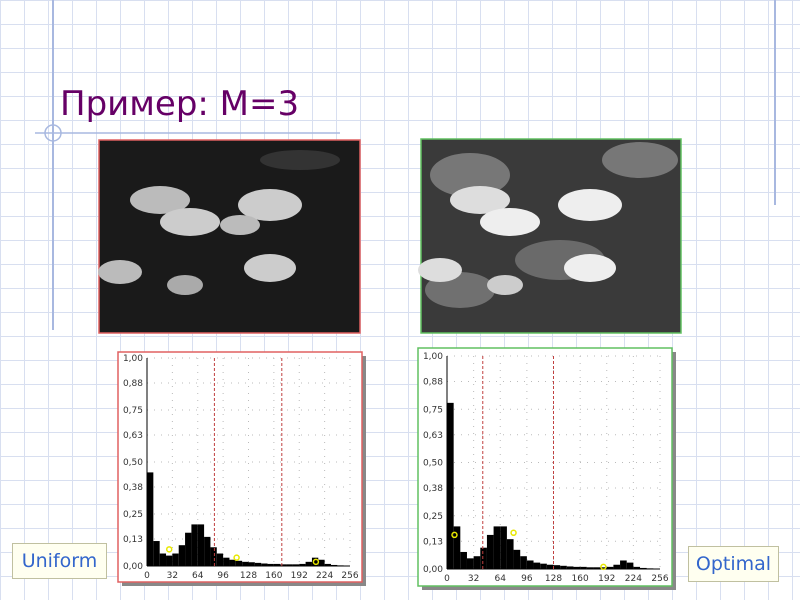 This screenshot has width=800, height=600. I want to click on photo-optimal, so click(550, 236).